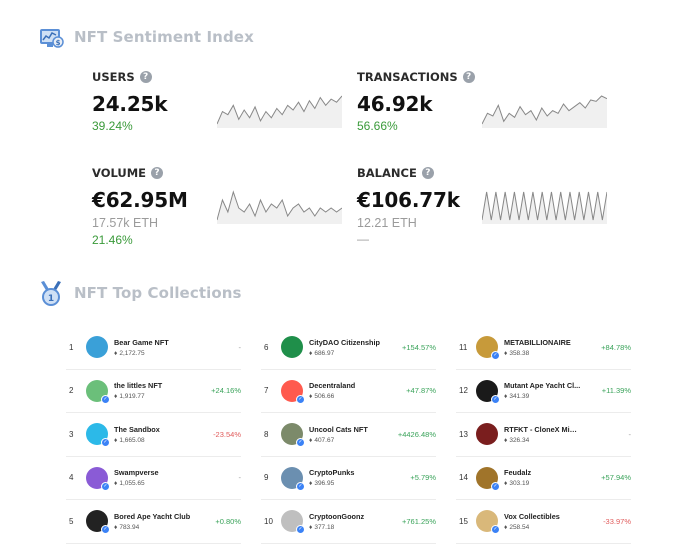 Image resolution: width=677 pixels, height=553 pixels. I want to click on collection-change: +57.94%, so click(616, 478).